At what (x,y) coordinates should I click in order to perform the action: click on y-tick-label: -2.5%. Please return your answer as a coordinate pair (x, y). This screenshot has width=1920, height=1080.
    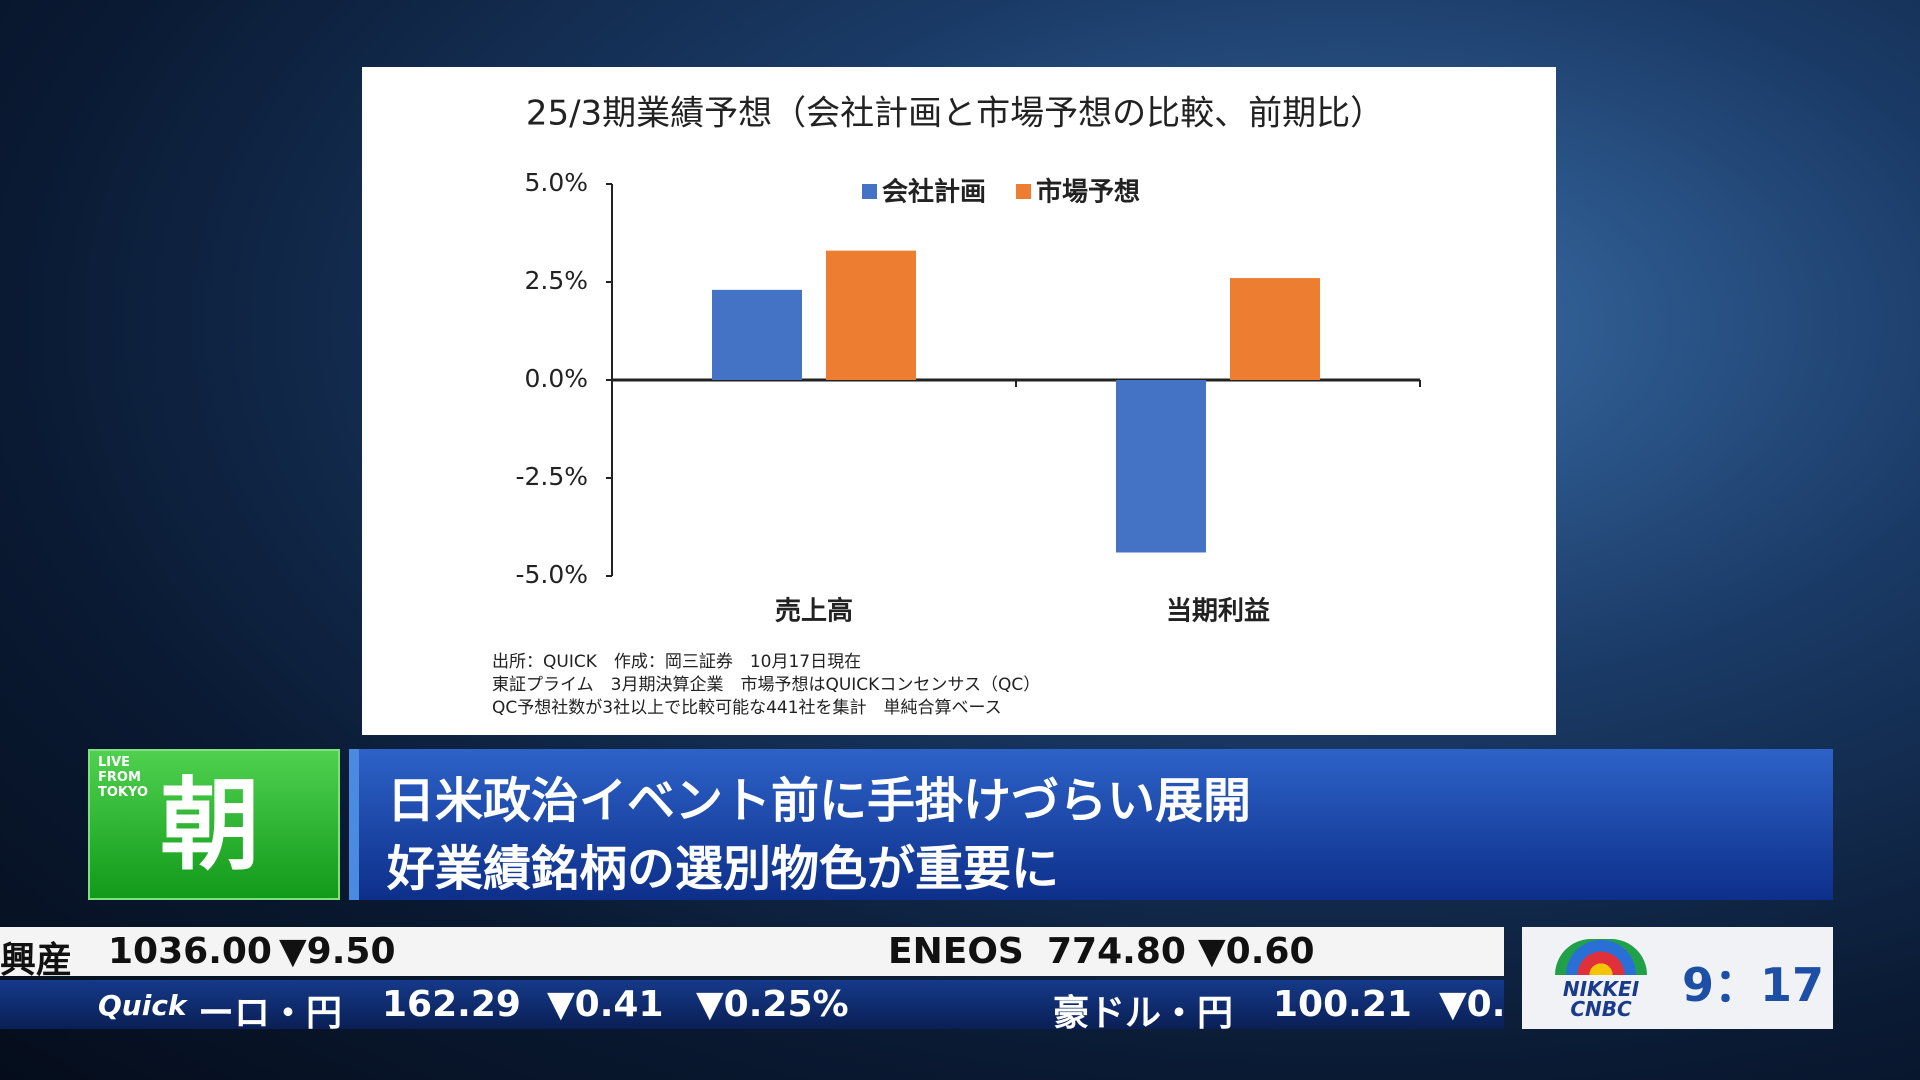
    Looking at the image, I should click on (551, 476).